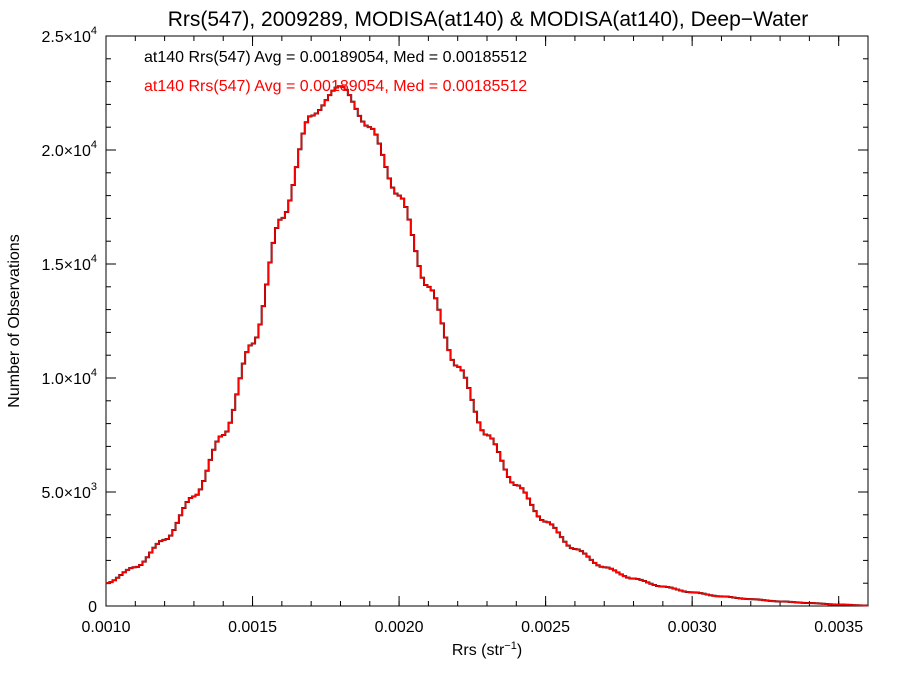 The width and height of the screenshot is (900, 675). I want to click on x-tick-label: 0.0030, so click(692, 627).